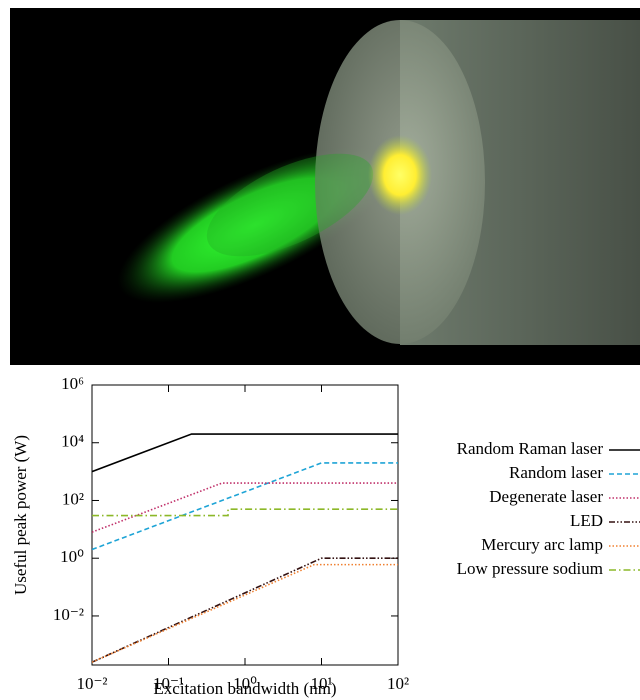  Describe the element at coordinates (586, 520) in the screenshot. I see `legend-label: LED` at that location.